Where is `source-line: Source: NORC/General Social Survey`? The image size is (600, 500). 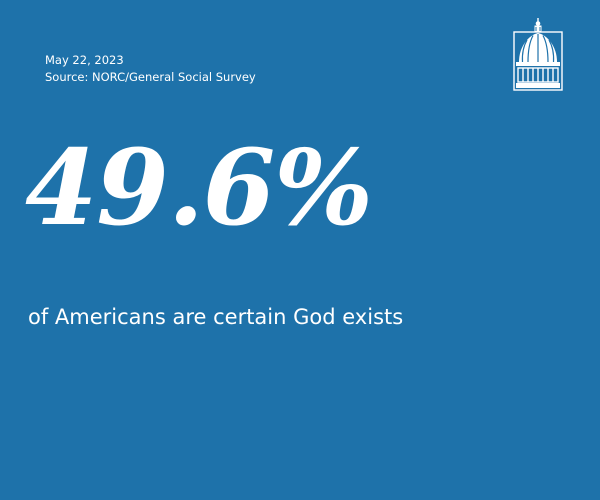
source-line: Source: NORC/General Social Survey is located at coordinates (150, 77).